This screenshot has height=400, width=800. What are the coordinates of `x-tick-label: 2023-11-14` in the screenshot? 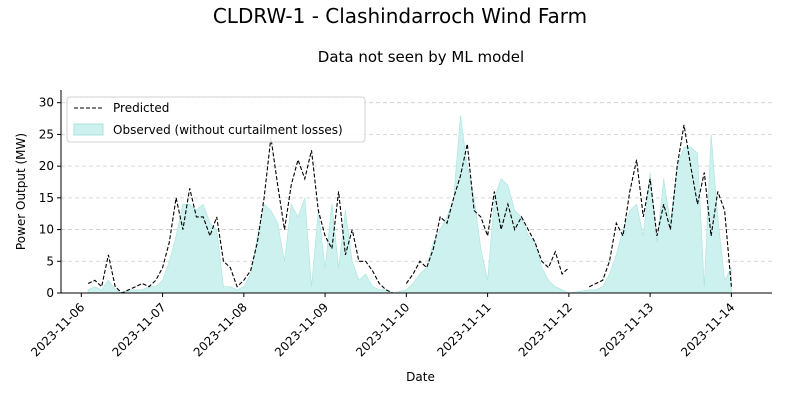 It's located at (707, 329).